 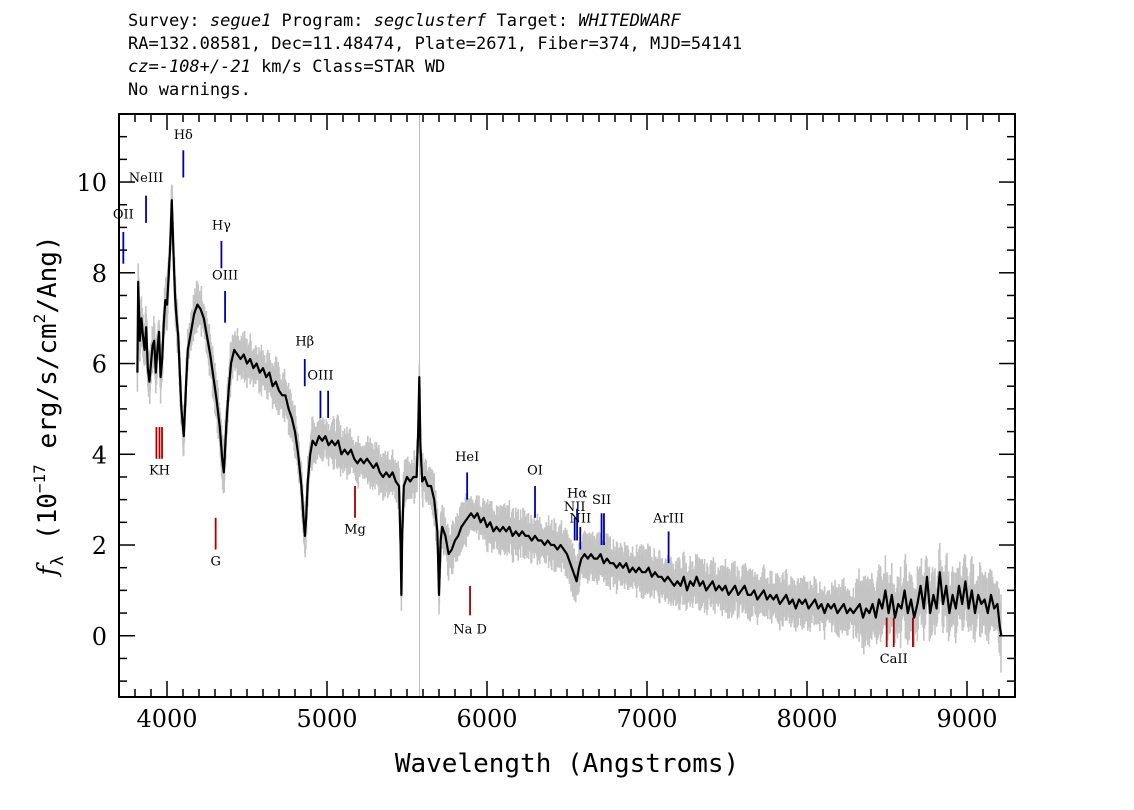 I want to click on emission-line-label: HeI, so click(x=467, y=457).